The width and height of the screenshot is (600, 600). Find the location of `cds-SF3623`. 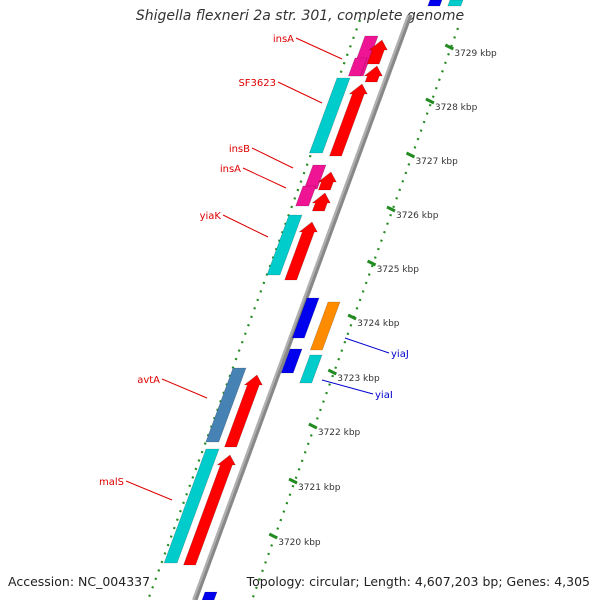

cds-SF3623 is located at coordinates (348, 120).